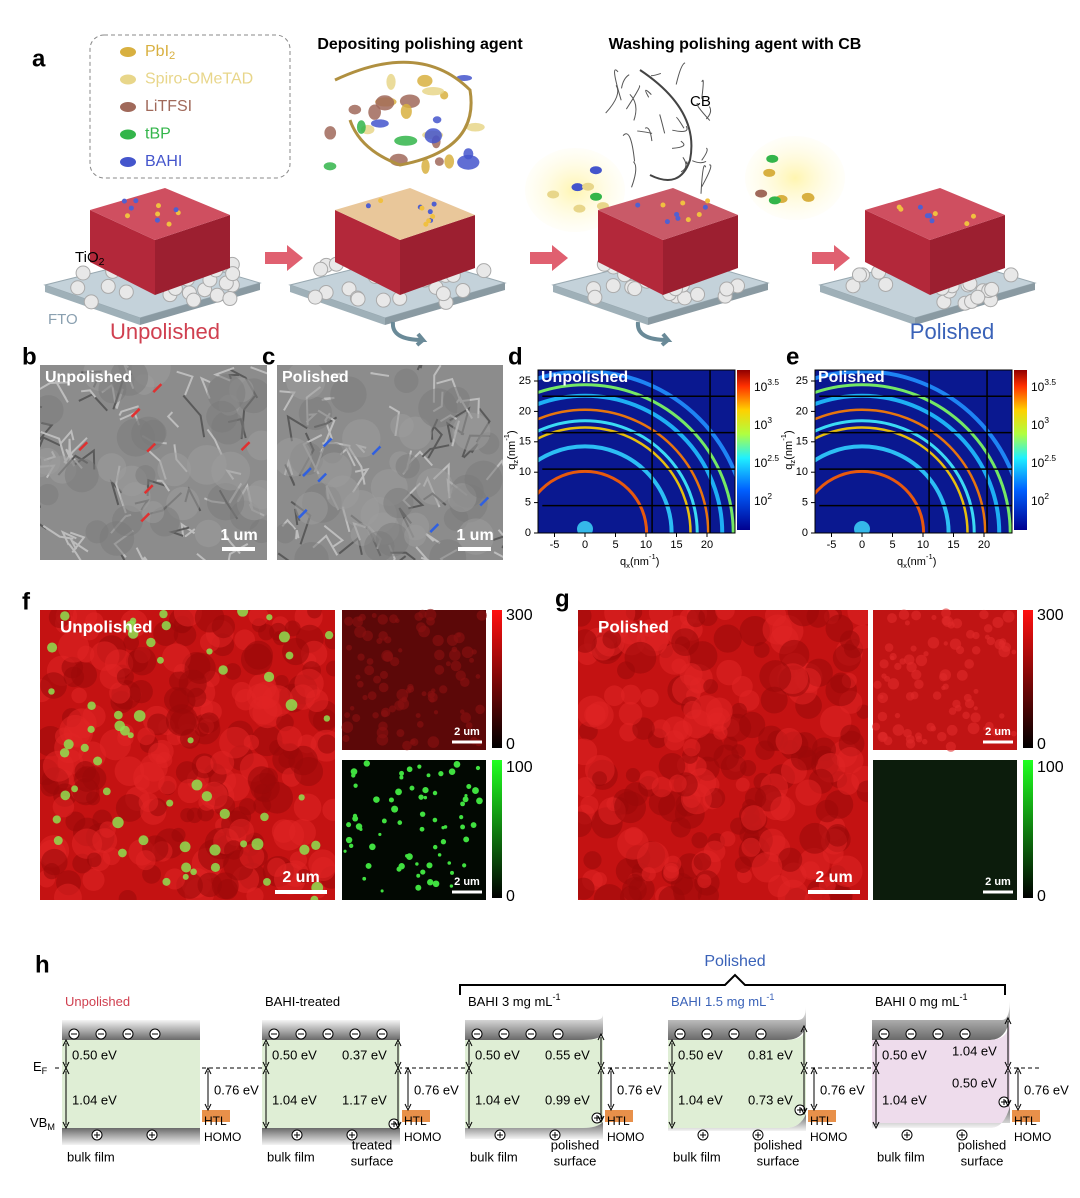 This screenshot has height=1198, width=1080. Describe the element at coordinates (575, 1160) in the screenshot. I see `bottom-label: surface` at that location.